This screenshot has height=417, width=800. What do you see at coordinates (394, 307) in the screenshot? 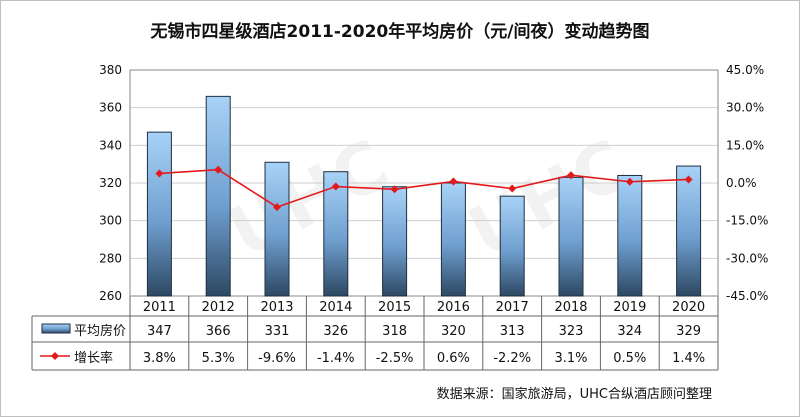
I see `x-tick-label: 2015` at bounding box center [394, 307].